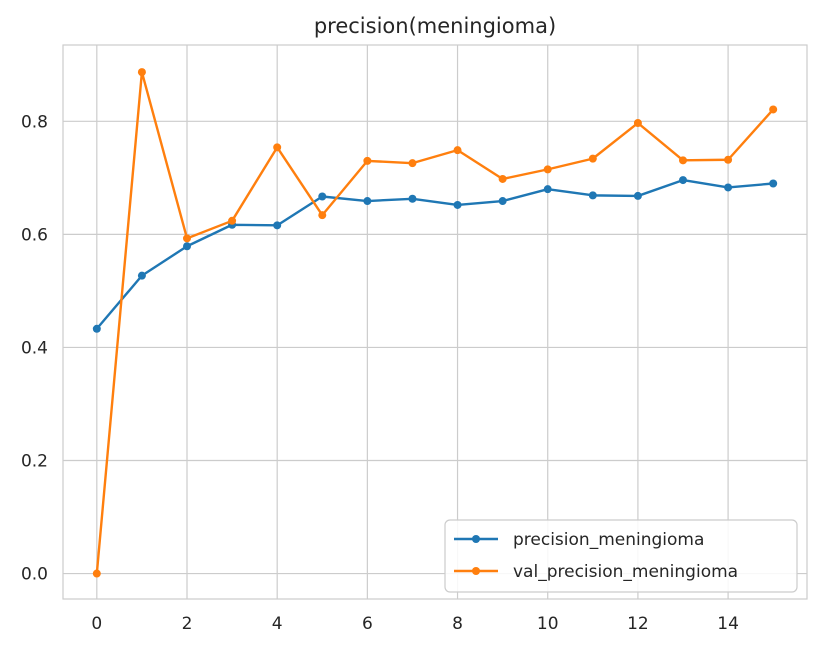 This screenshot has width=821, height=650. Describe the element at coordinates (34, 575) in the screenshot. I see `y-tick-label: 0.0` at that location.